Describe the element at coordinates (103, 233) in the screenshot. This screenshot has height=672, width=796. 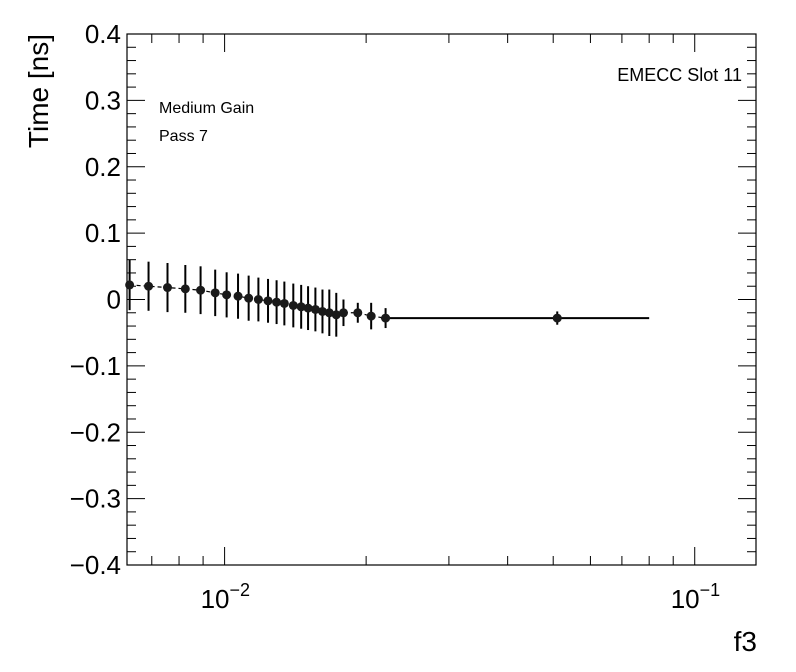
I see `y-tick-label: 0.1` at that location.